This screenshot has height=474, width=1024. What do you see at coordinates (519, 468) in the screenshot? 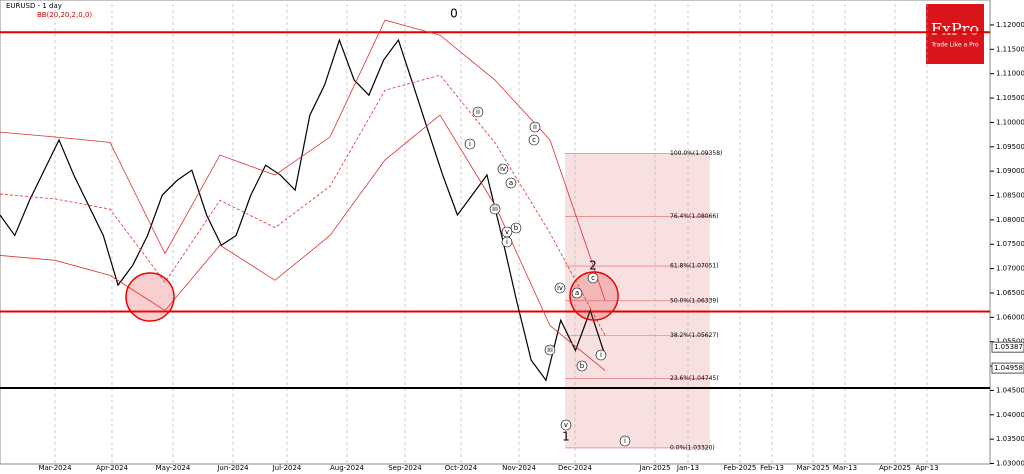
I see `x-tick-label: Nov-2024` at bounding box center [519, 468].